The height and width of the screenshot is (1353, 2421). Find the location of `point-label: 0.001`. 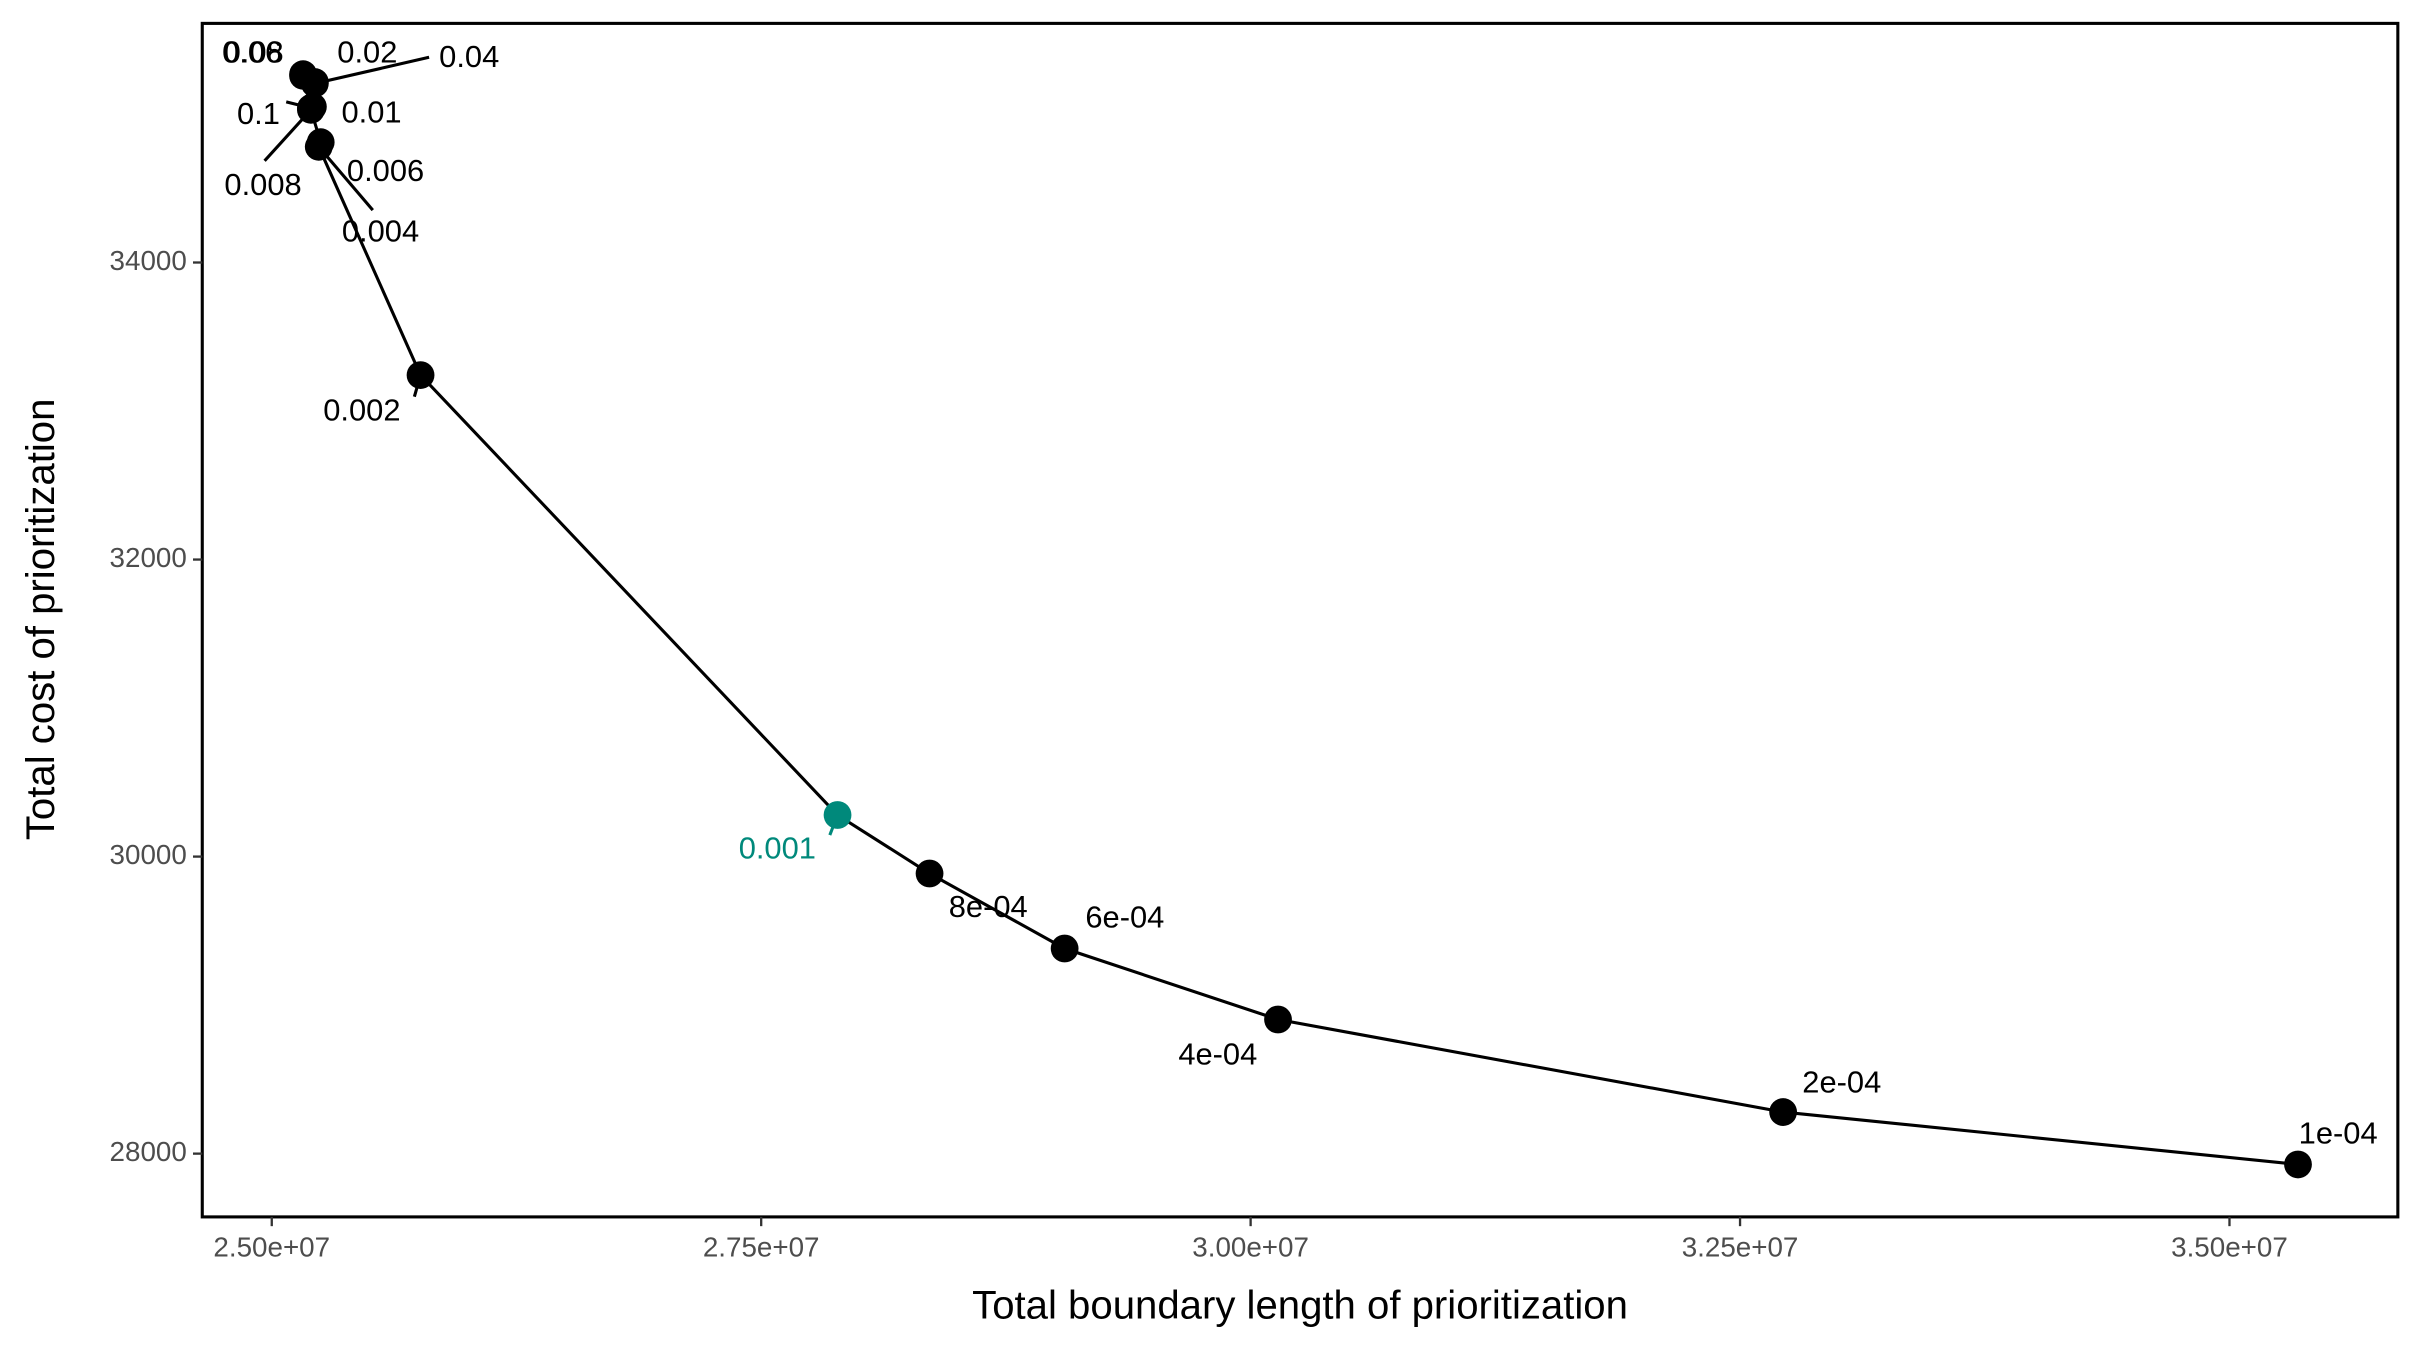

point-label: 0.001 is located at coordinates (777, 848).